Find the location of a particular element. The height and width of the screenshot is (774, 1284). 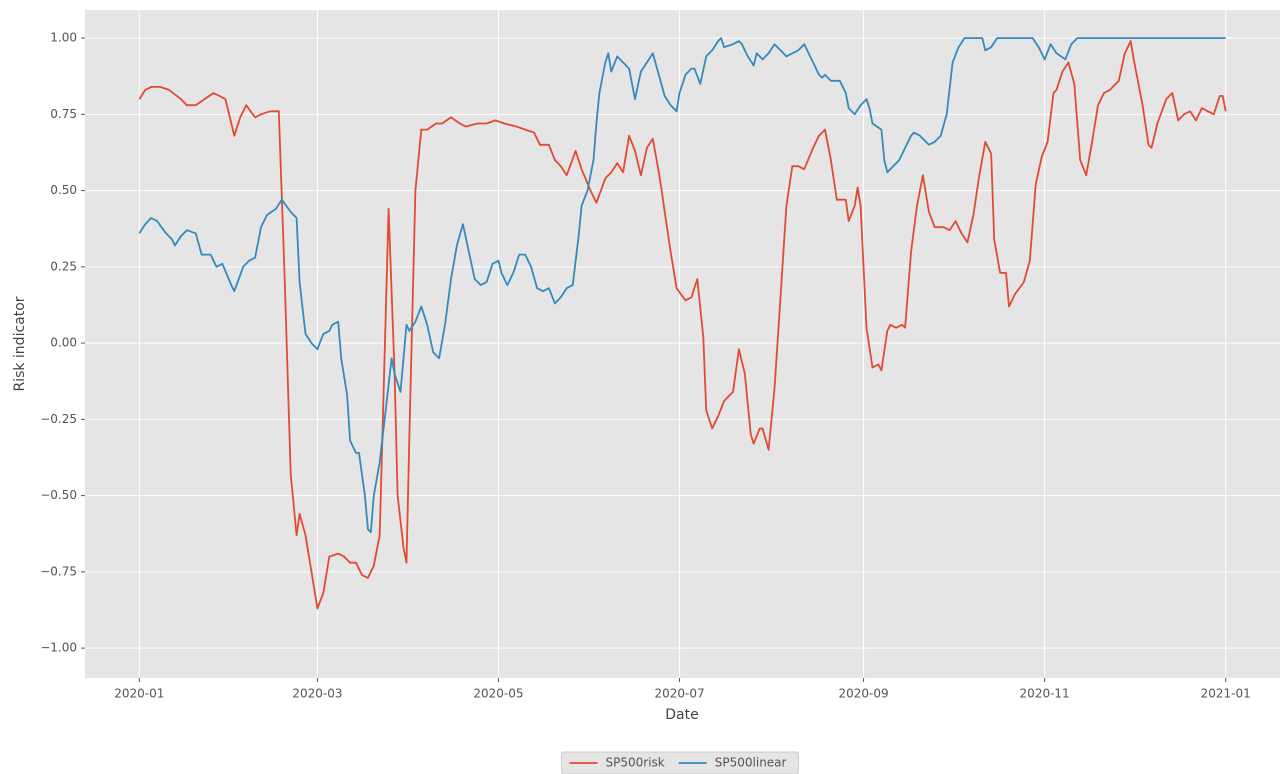

x-tick-label: 2021-01 is located at coordinates (1226, 694).